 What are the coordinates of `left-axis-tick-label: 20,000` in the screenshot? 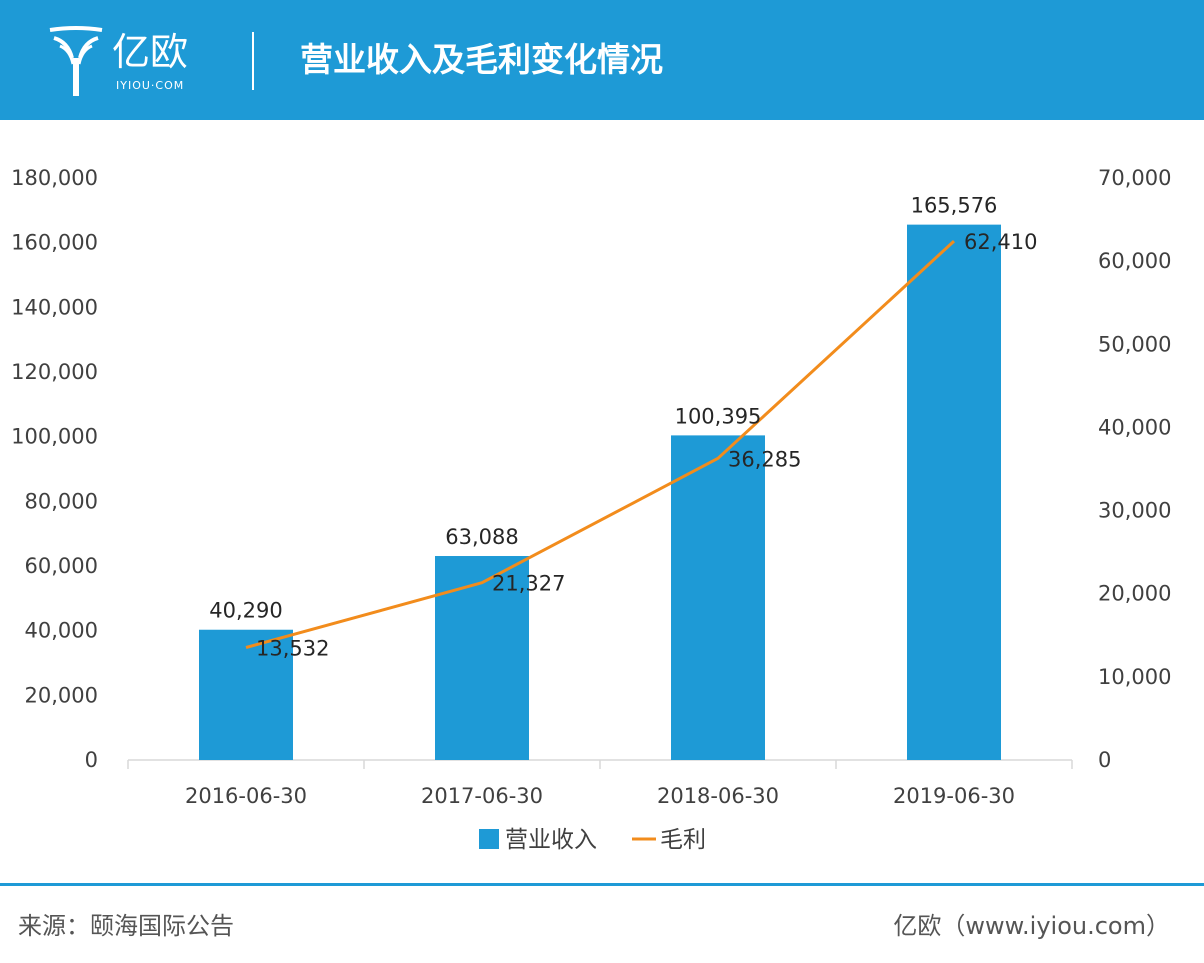 It's located at (61, 695).